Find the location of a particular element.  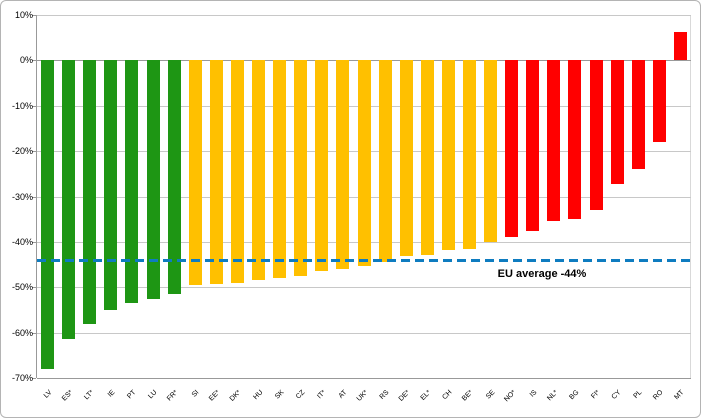

bar-EL is located at coordinates (427, 157).